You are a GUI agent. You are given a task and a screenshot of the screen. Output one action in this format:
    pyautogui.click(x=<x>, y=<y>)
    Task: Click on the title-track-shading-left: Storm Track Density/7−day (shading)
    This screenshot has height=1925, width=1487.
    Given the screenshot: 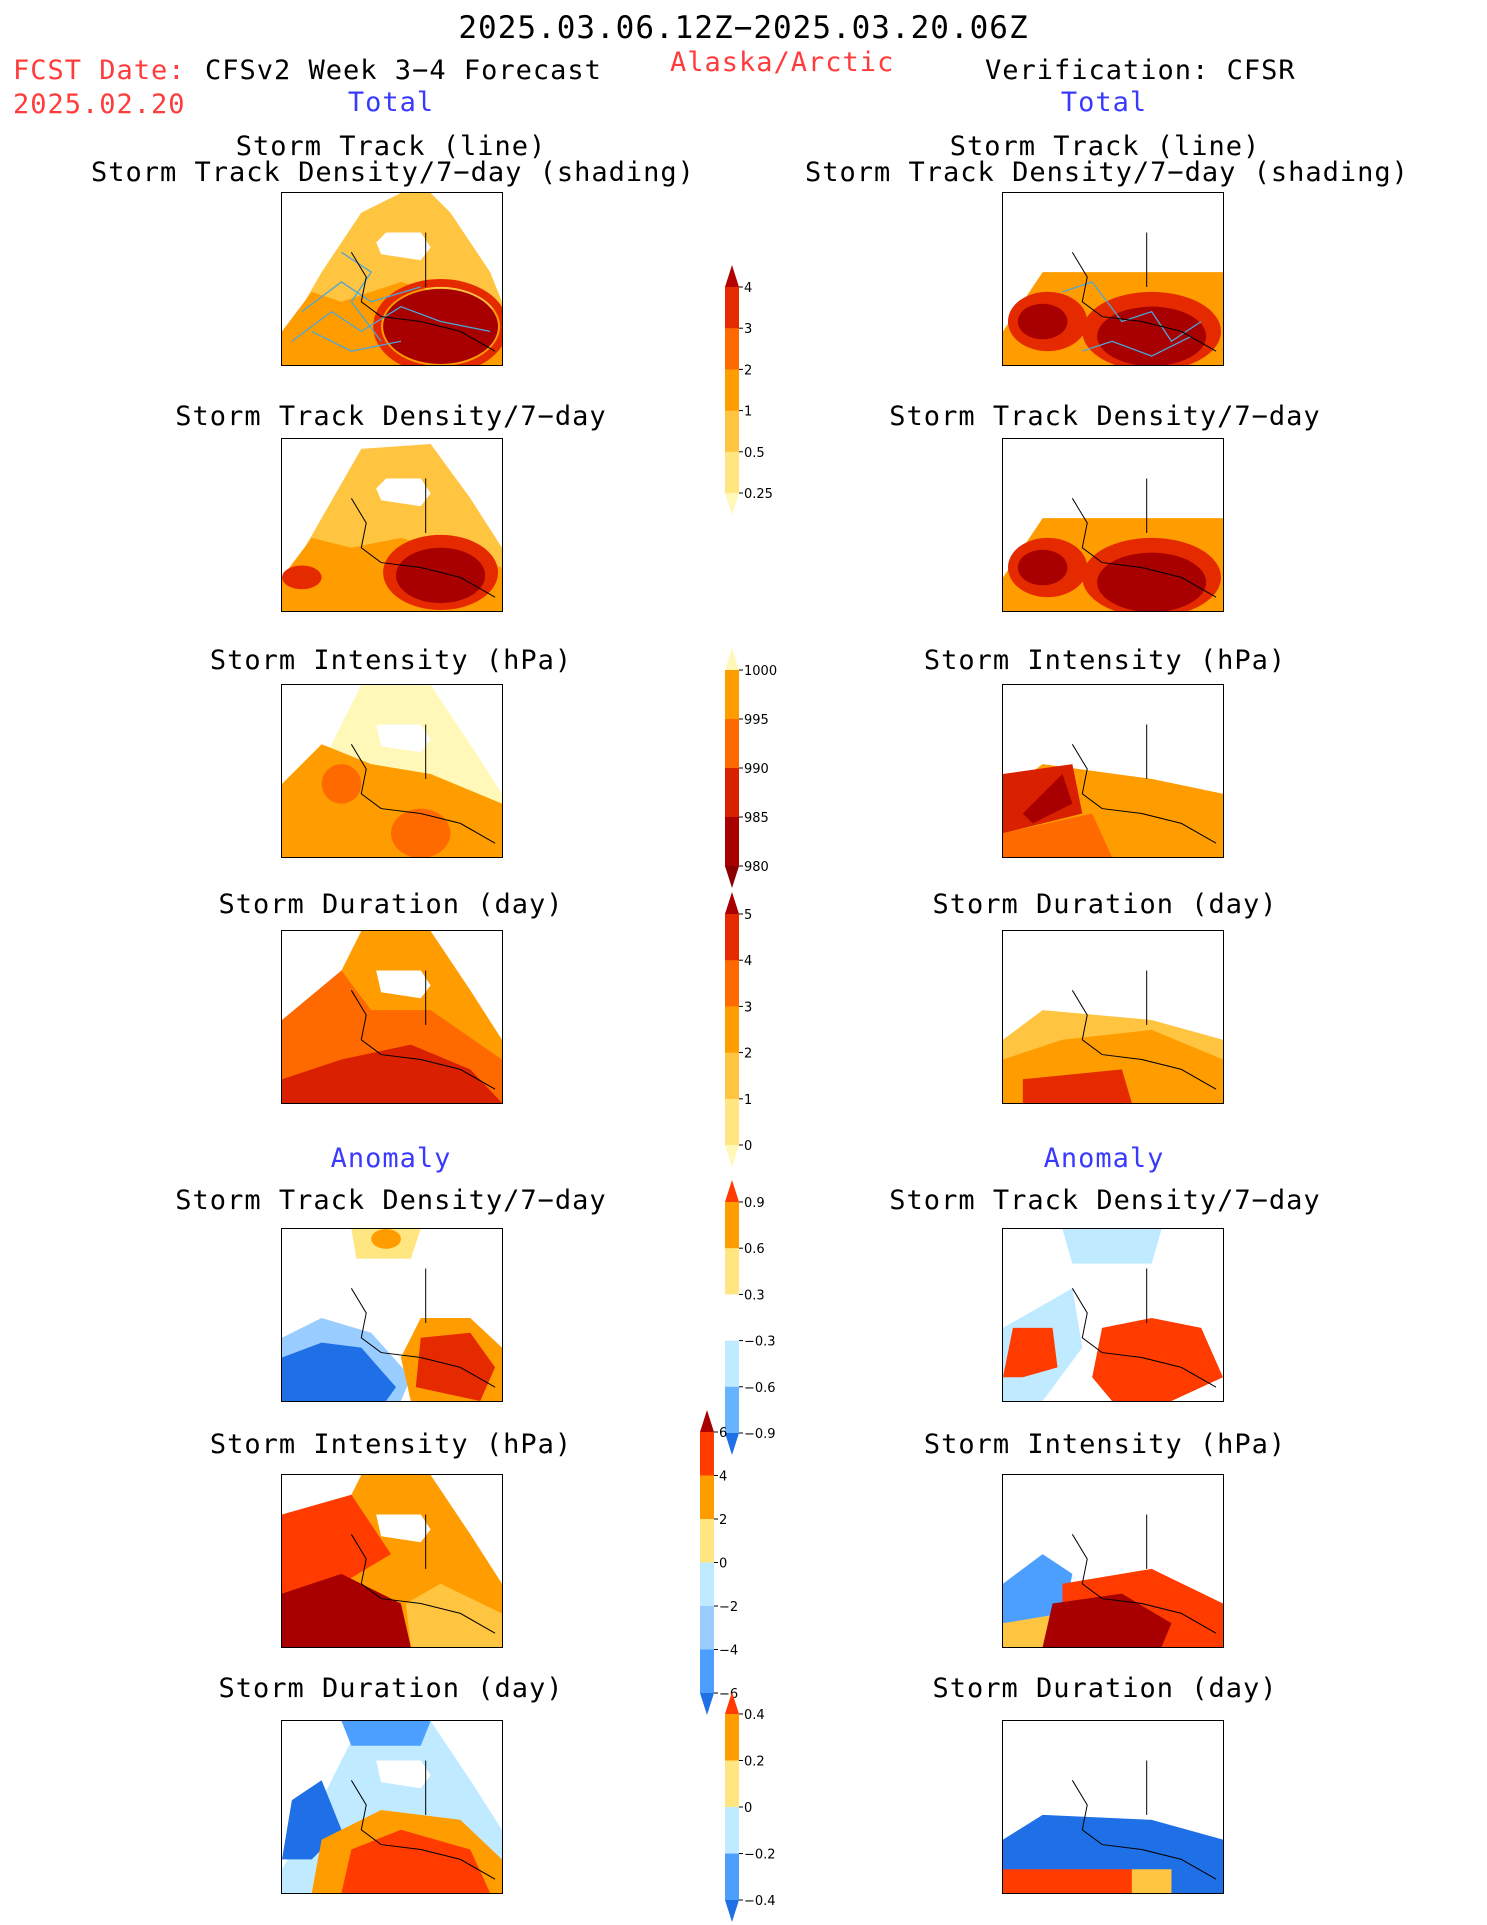 What is the action you would take?
    pyautogui.click(x=393, y=172)
    